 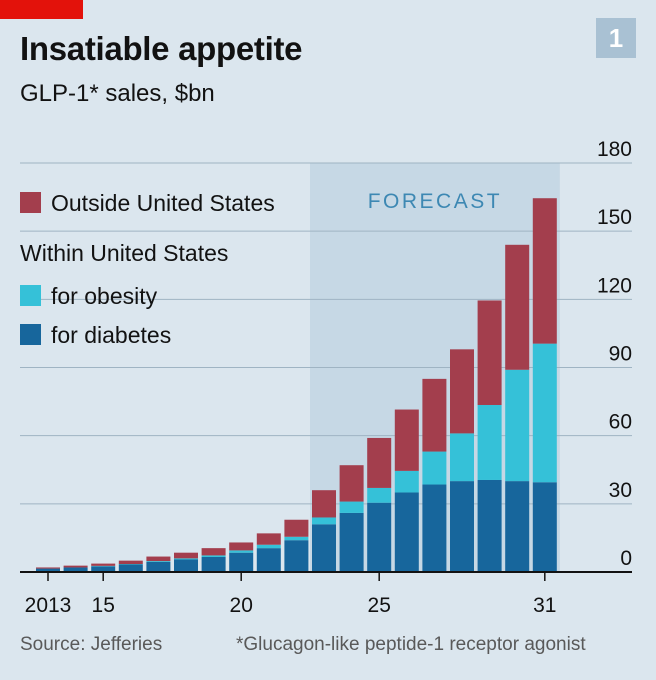 What do you see at coordinates (544, 413) in the screenshot?
I see `bar-obesity-2031` at bounding box center [544, 413].